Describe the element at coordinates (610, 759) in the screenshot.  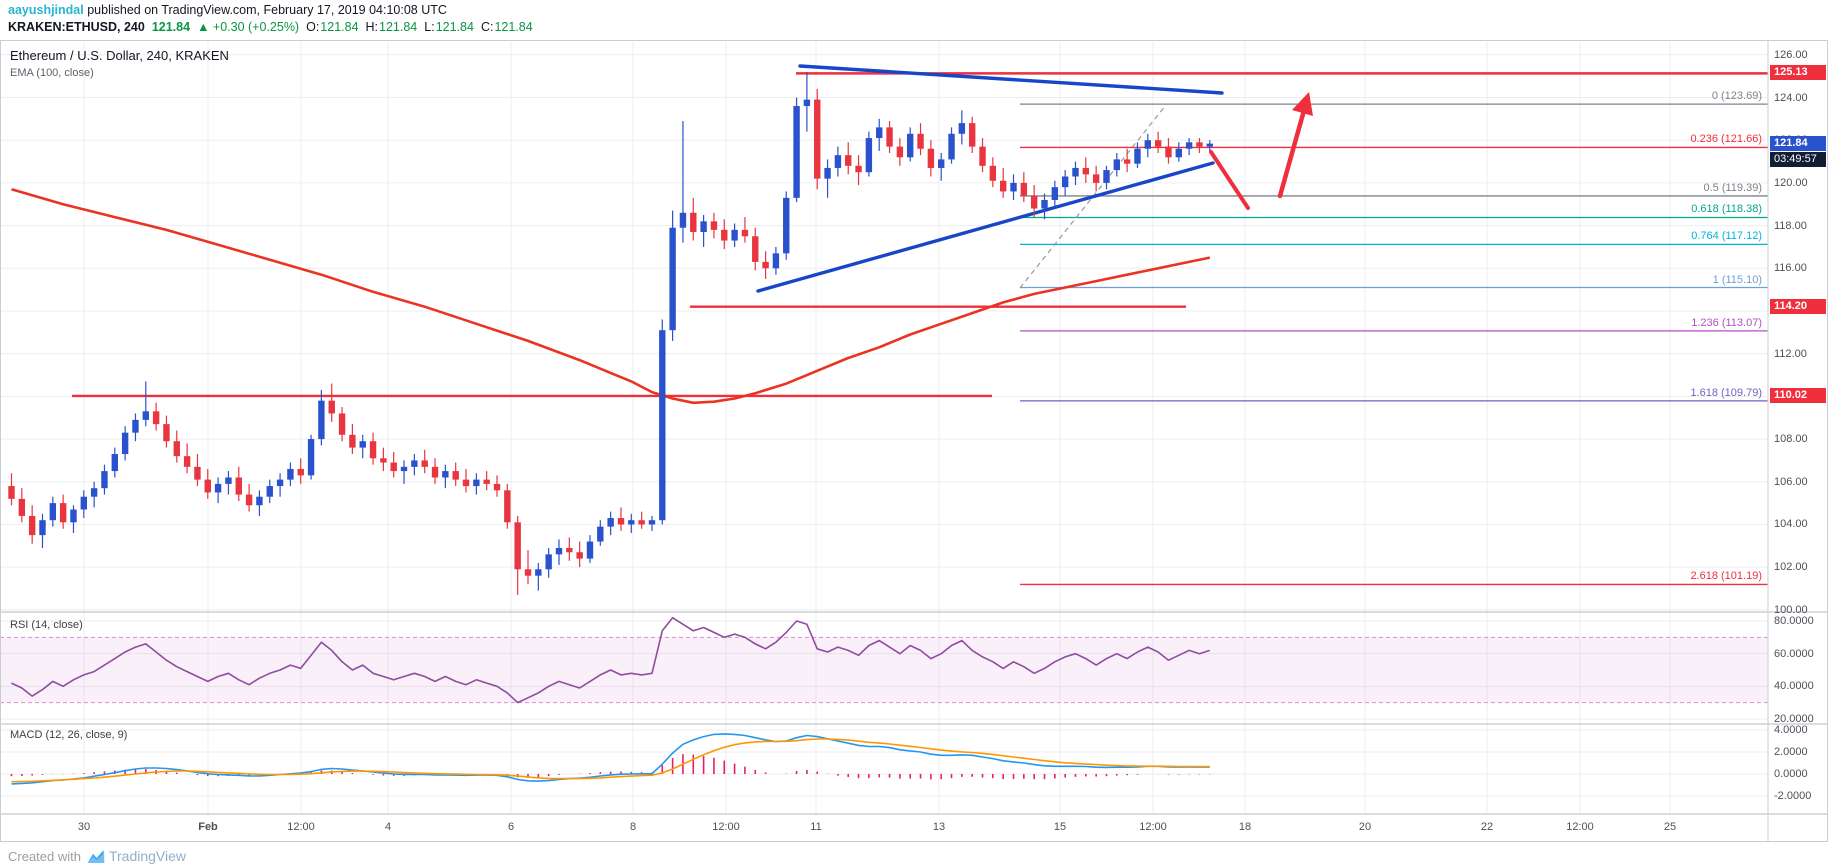
I see `macd-plot` at that location.